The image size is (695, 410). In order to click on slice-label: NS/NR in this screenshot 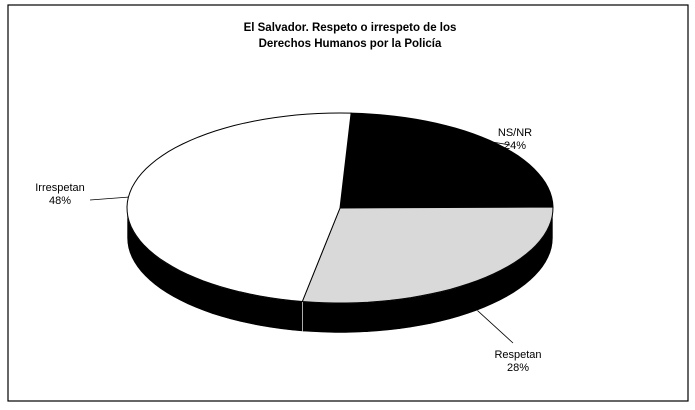, I will do `click(515, 133)`.